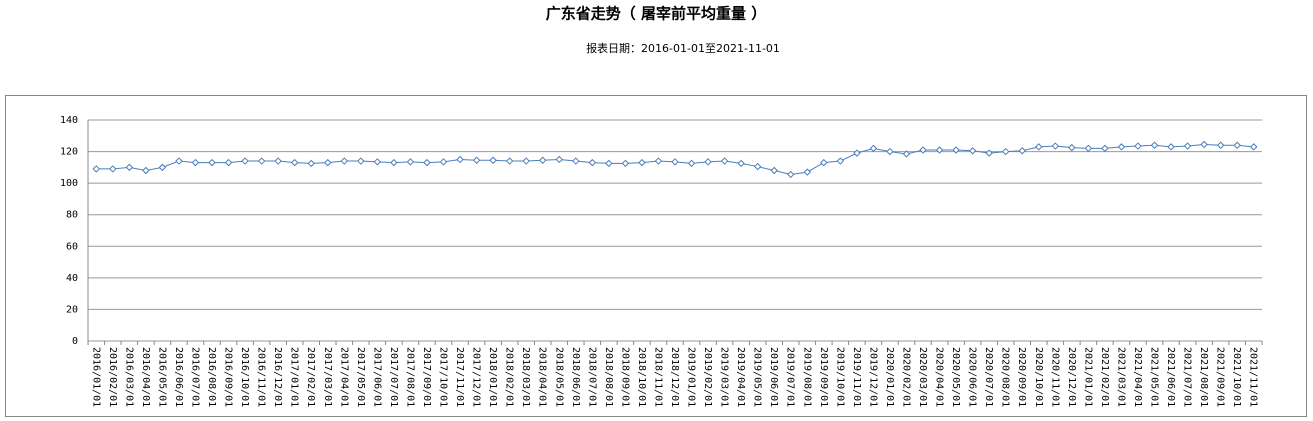 Image resolution: width=1313 pixels, height=421 pixels. What do you see at coordinates (757, 377) in the screenshot?
I see `x-tick-label: 2019/05/01` at bounding box center [757, 377].